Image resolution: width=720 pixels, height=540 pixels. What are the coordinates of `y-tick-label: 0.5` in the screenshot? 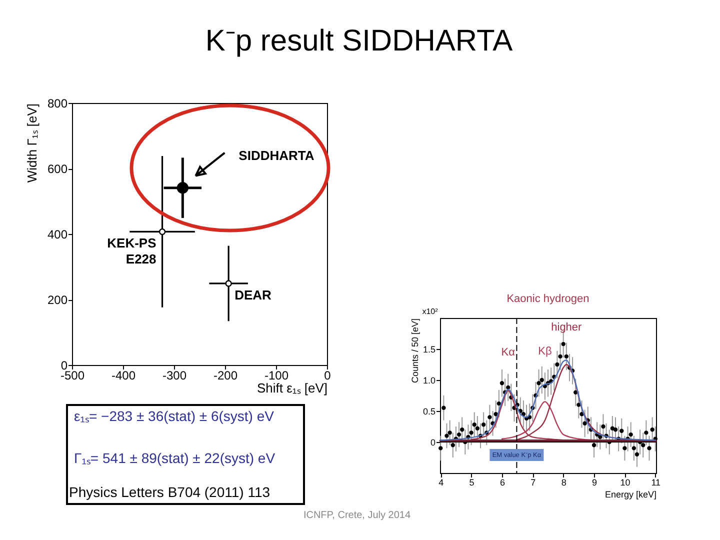 It's located at (429, 411).